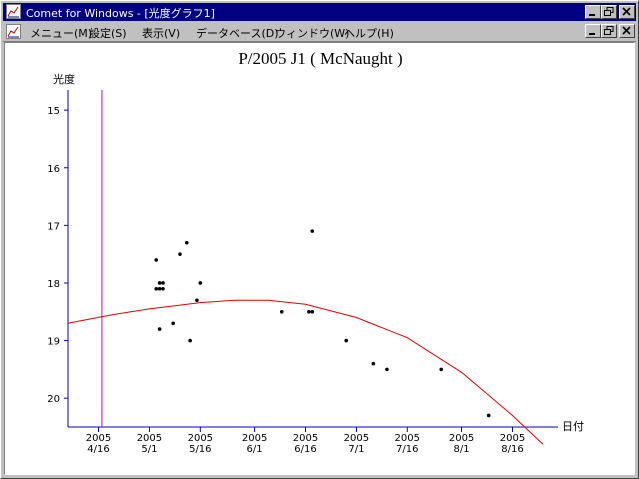 The width and height of the screenshot is (639, 479). Describe the element at coordinates (120, 13) in the screenshot. I see `window-title: Comet for Windows - [光度グラフ1]` at that location.